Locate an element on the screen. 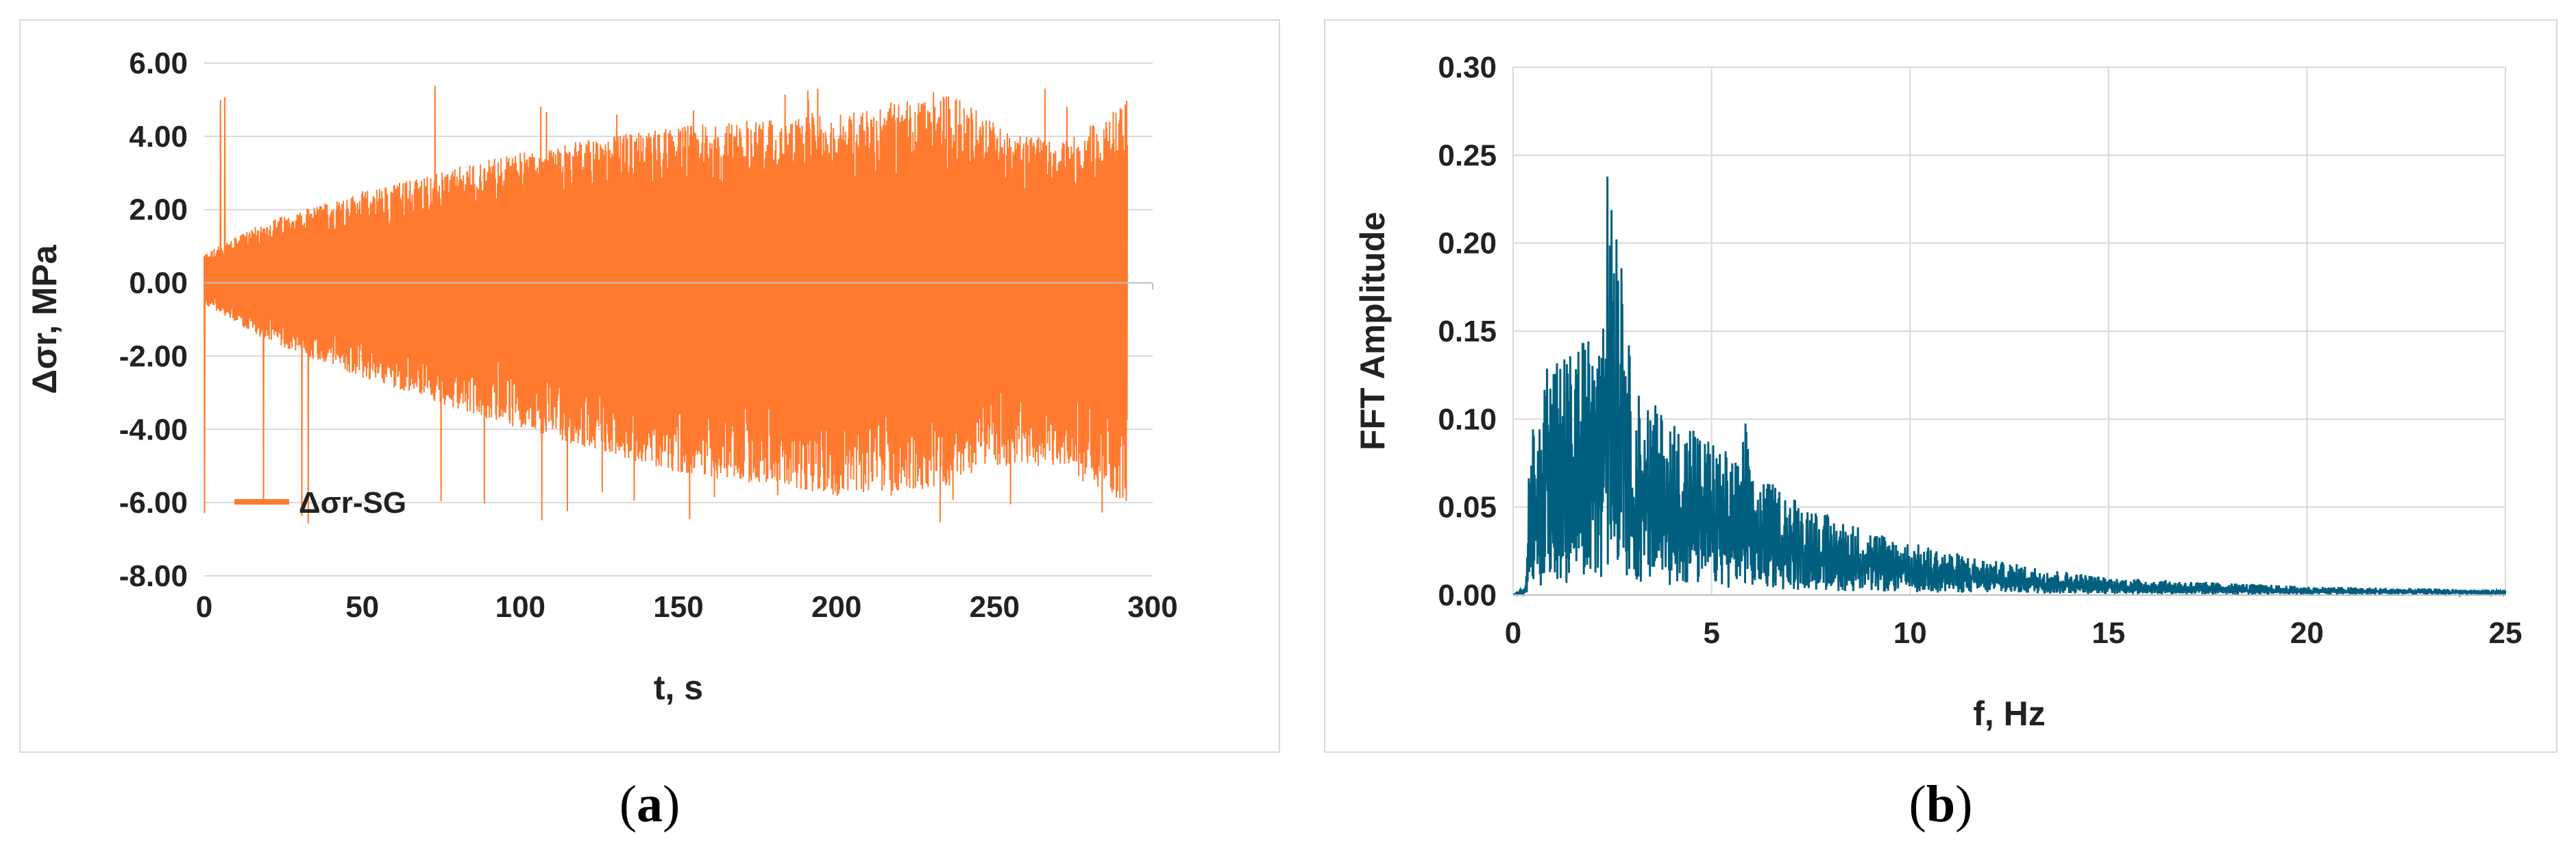  chart-a-x-tick-label: 150 is located at coordinates (678, 607).